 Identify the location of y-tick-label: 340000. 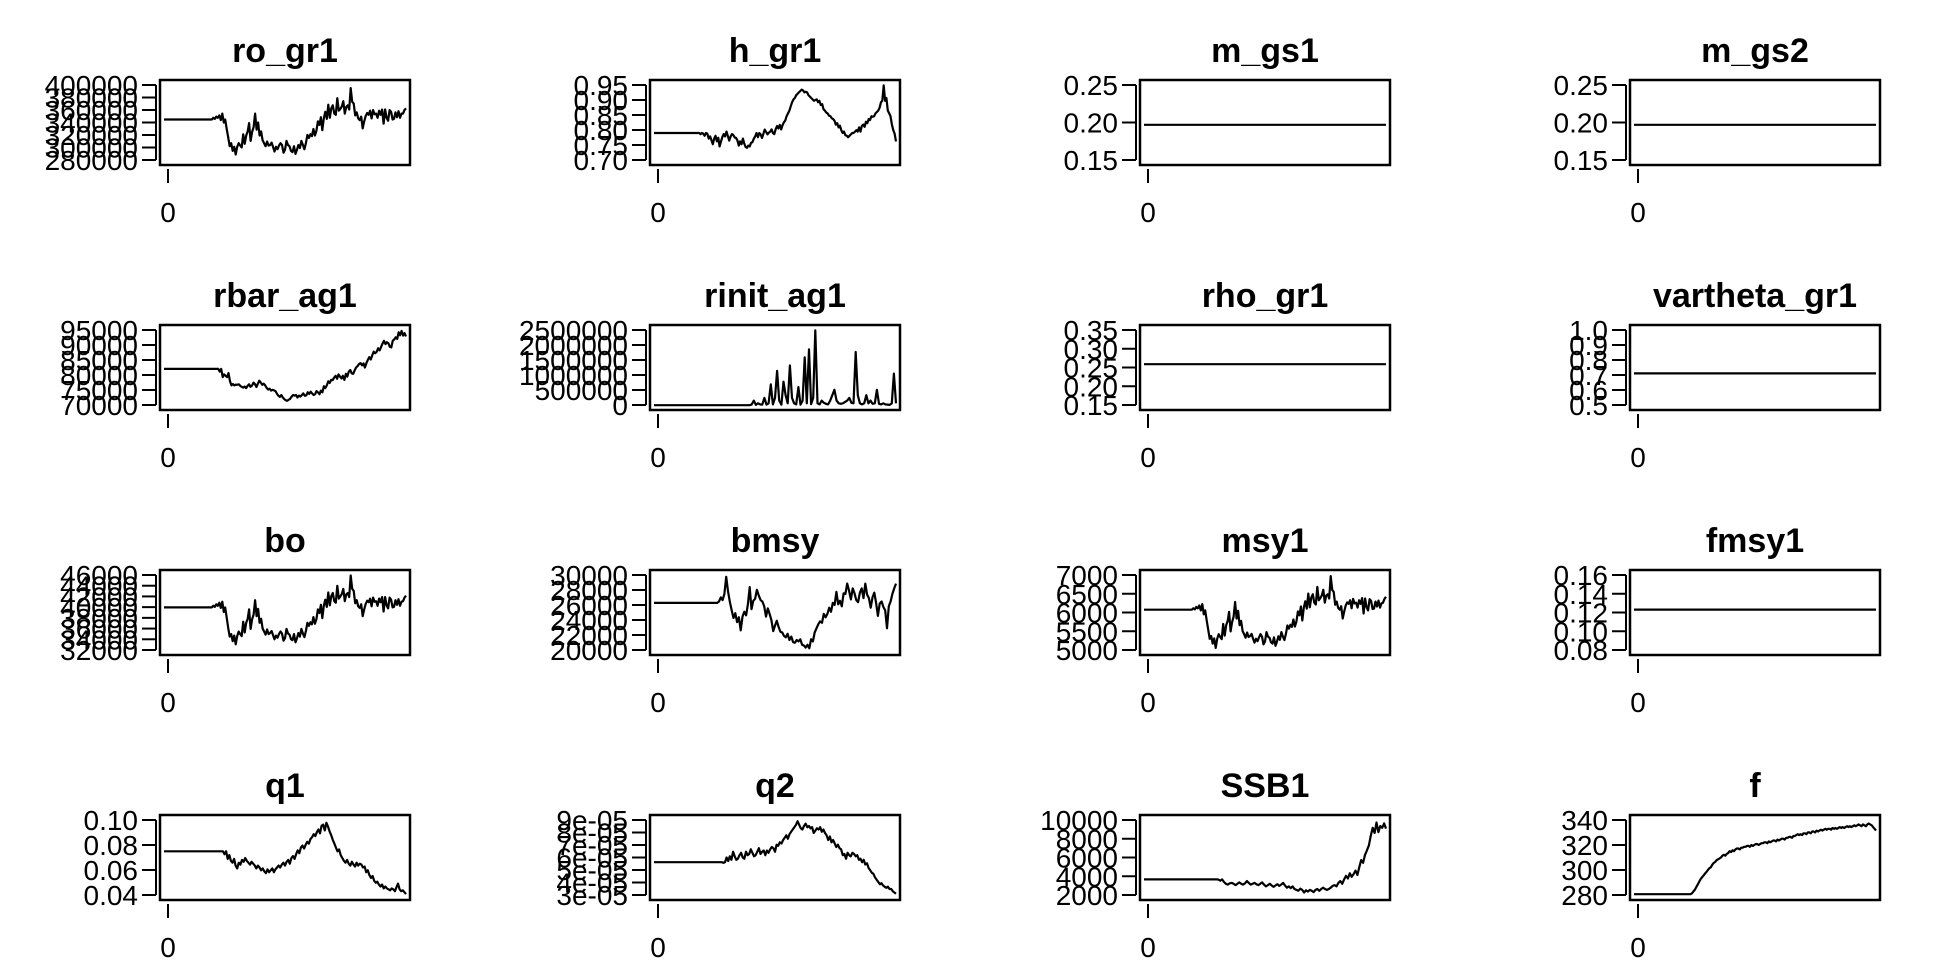
(91, 123).